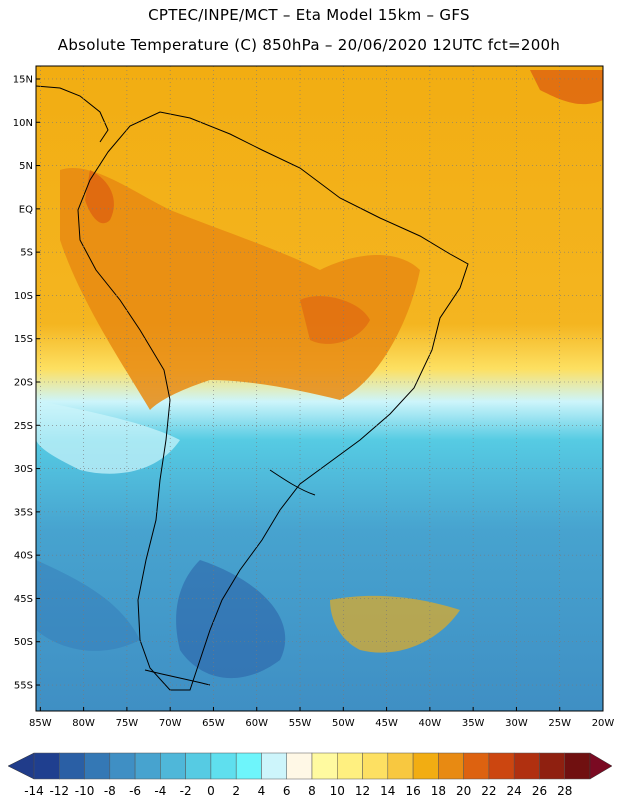 The height and width of the screenshot is (800, 618). Describe the element at coordinates (603, 723) in the screenshot. I see `longitude-label: 20W` at that location.